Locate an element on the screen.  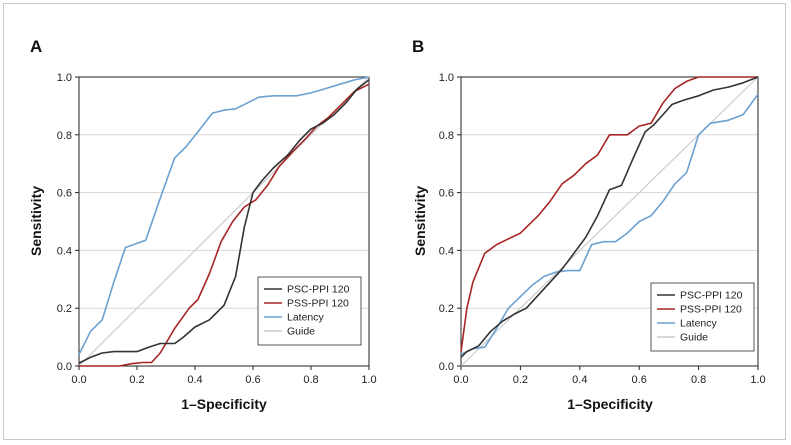
panel-b-legend-label-guide: Guide is located at coordinates (694, 338).